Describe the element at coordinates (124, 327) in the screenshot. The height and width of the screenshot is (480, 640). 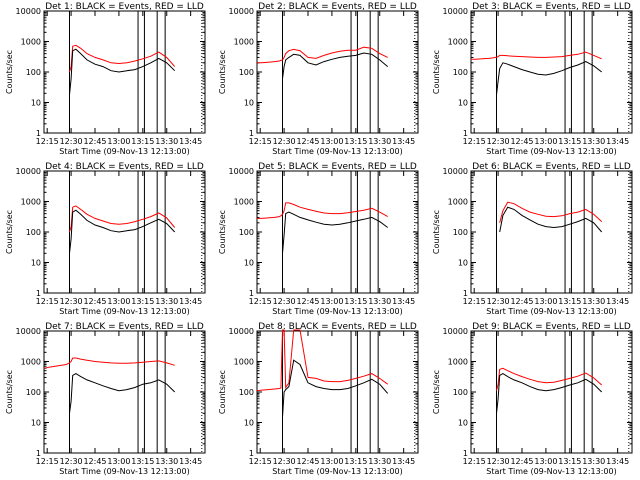
I see `panel-title: Det 7: BLACK = Events, RED = LLD` at that location.